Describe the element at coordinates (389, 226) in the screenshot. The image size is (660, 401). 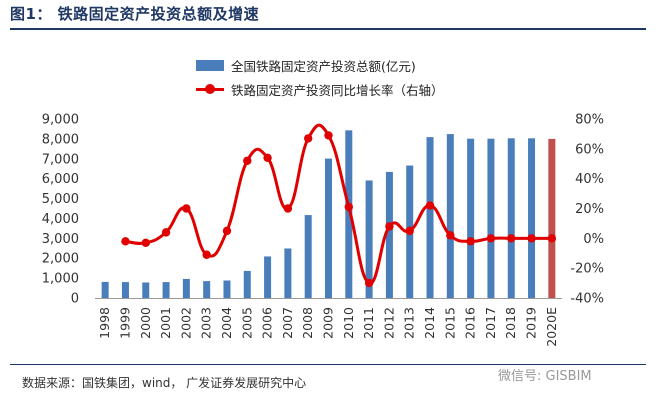
I see `growth-point-2012` at that location.